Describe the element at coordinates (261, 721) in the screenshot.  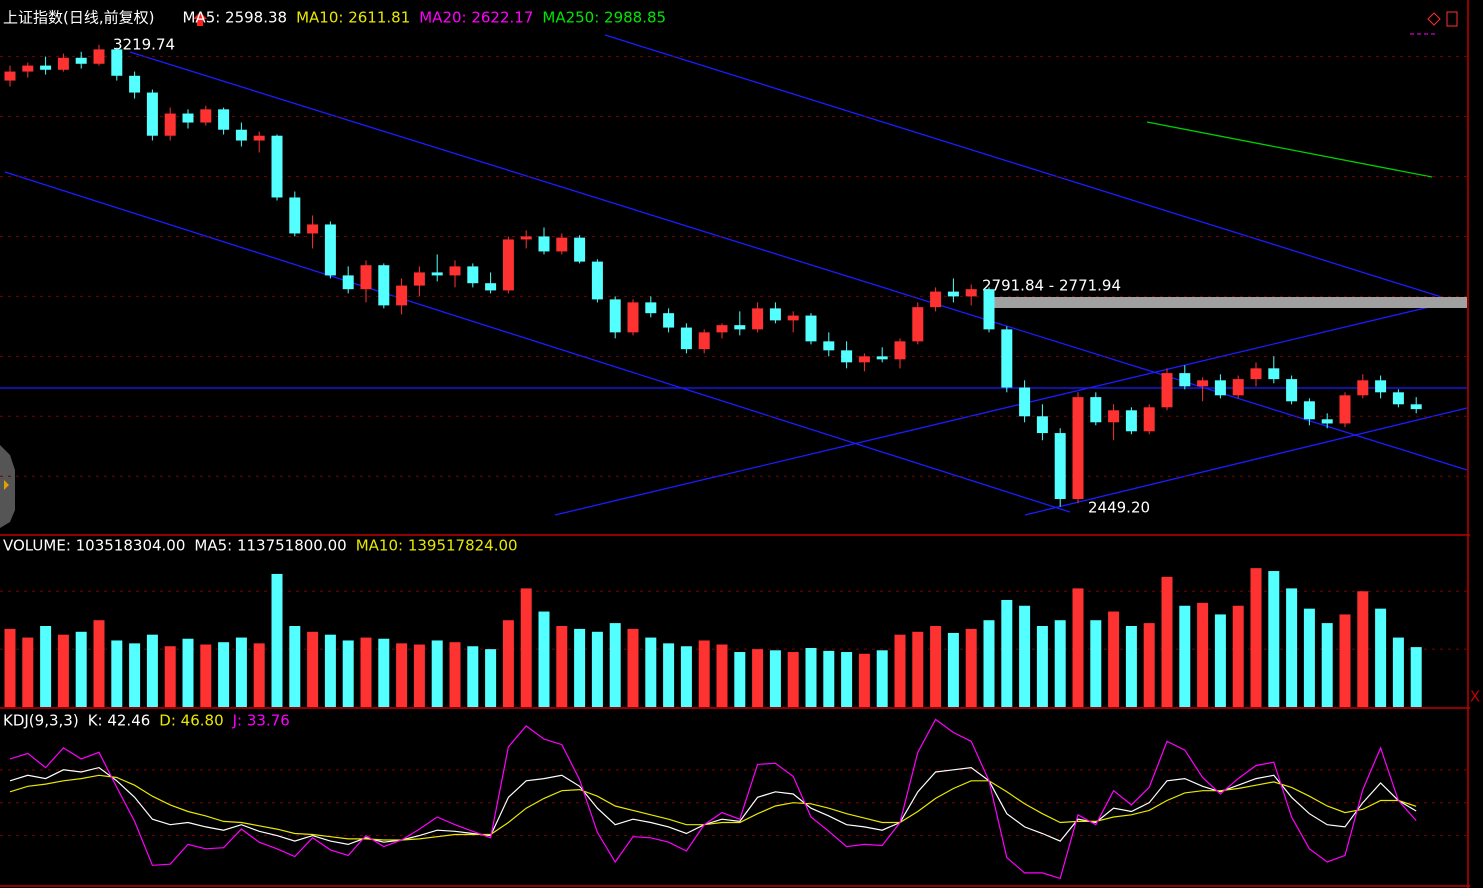
I see `indicator-label: J: 33.76` at that location.